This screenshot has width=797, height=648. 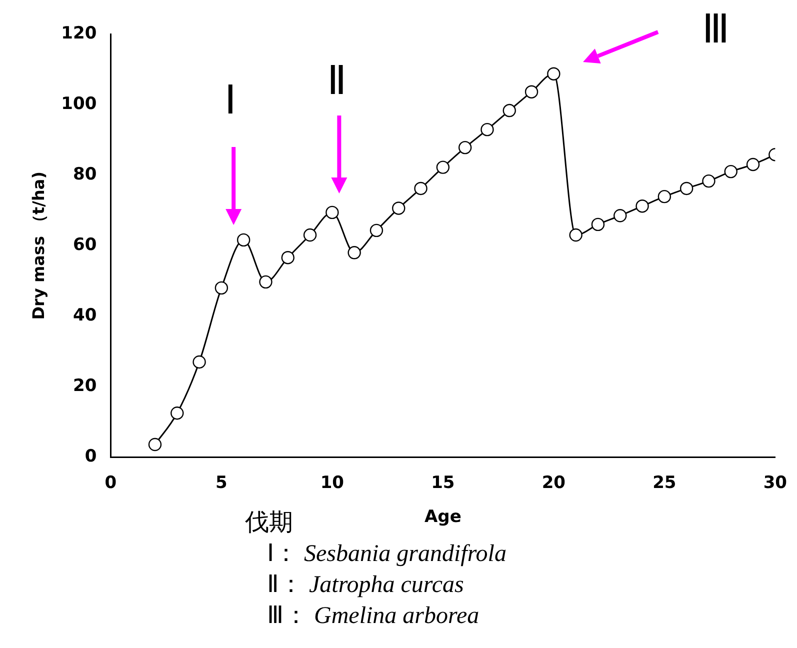 What do you see at coordinates (269, 523) in the screenshot?
I see `text: 伐期` at bounding box center [269, 523].